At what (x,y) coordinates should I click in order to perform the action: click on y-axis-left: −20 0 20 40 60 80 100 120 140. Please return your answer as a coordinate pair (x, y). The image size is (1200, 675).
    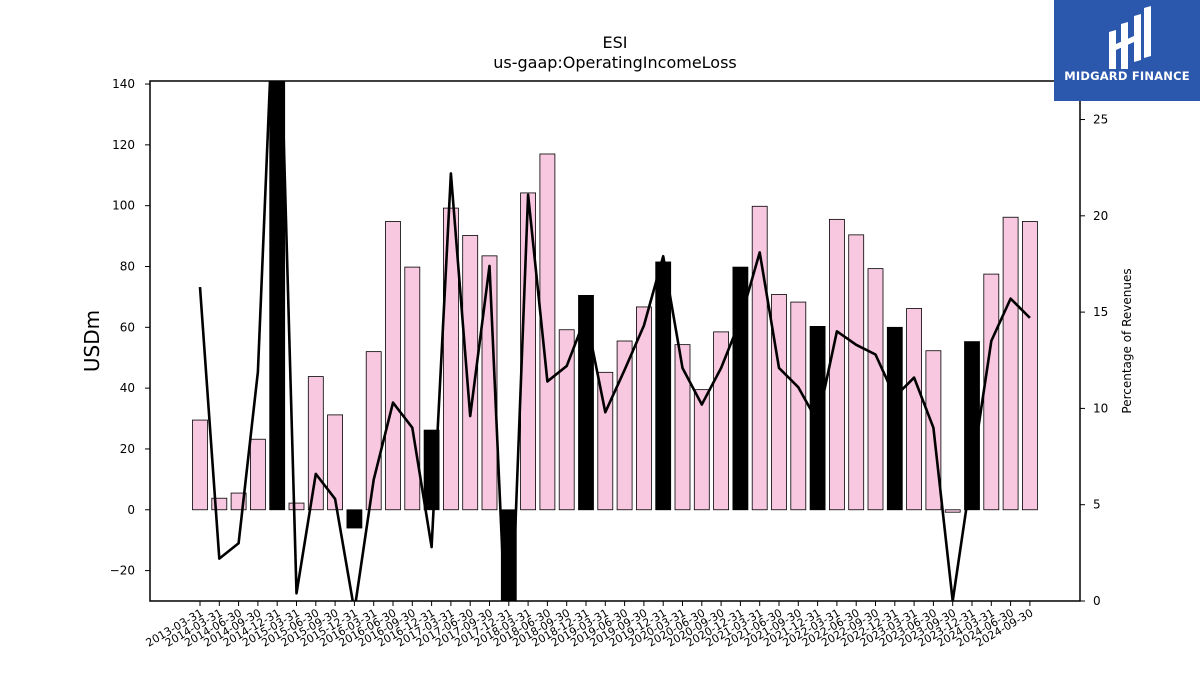
    Looking at the image, I should click on (130, 327).